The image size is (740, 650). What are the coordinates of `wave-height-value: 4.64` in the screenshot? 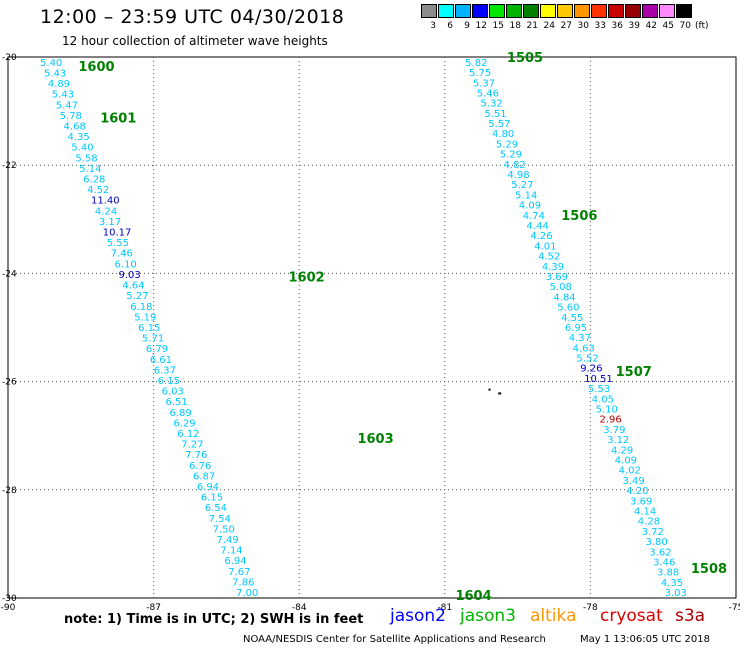 It's located at (133, 286).